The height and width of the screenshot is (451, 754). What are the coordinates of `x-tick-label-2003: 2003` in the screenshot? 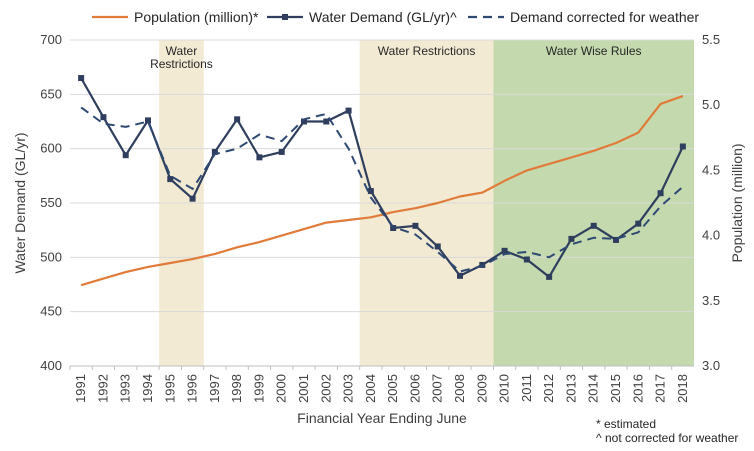 It's located at (348, 388).